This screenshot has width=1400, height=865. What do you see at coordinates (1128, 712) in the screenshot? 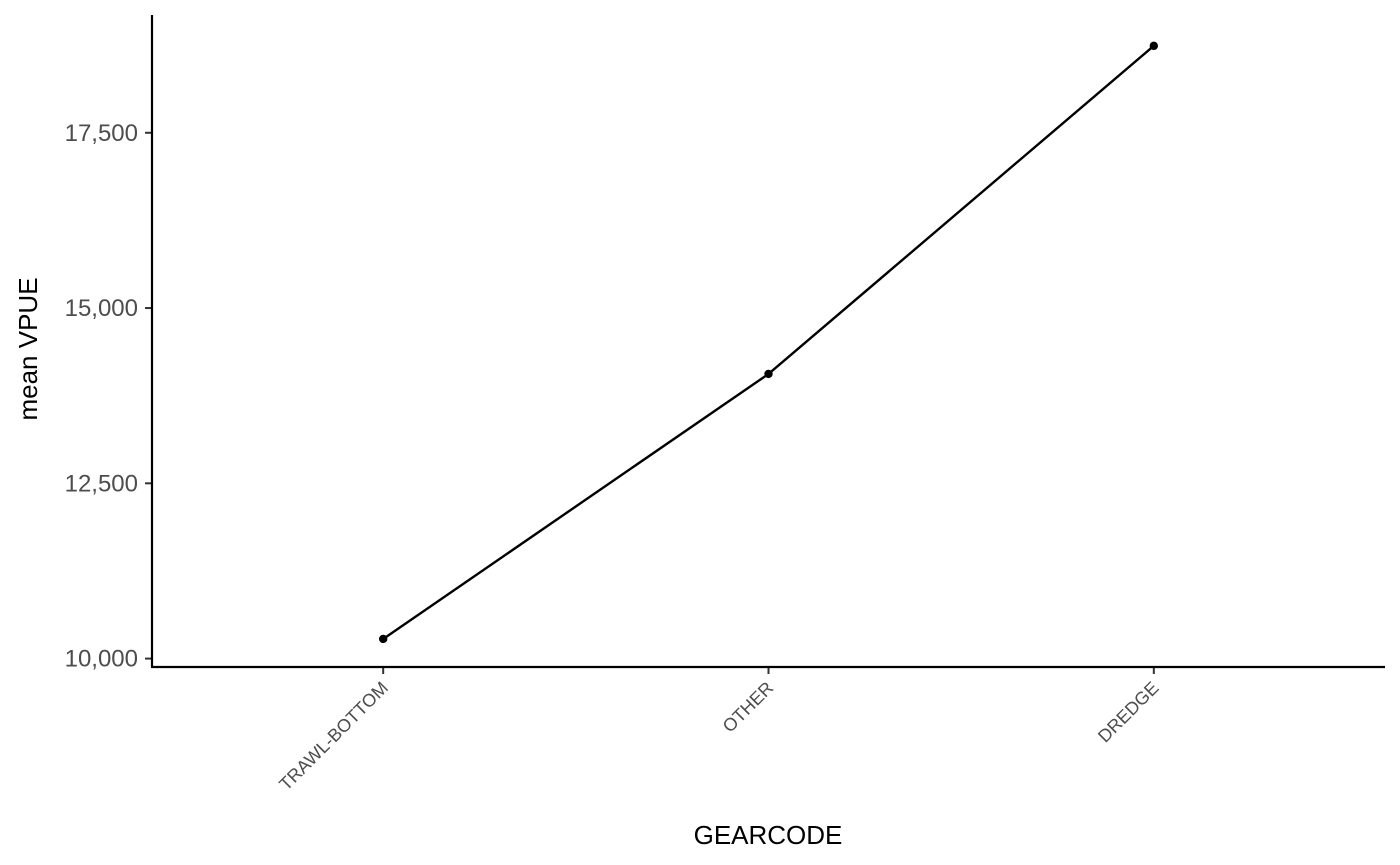
I see `x-tick-label: DREDGE` at bounding box center [1128, 712].